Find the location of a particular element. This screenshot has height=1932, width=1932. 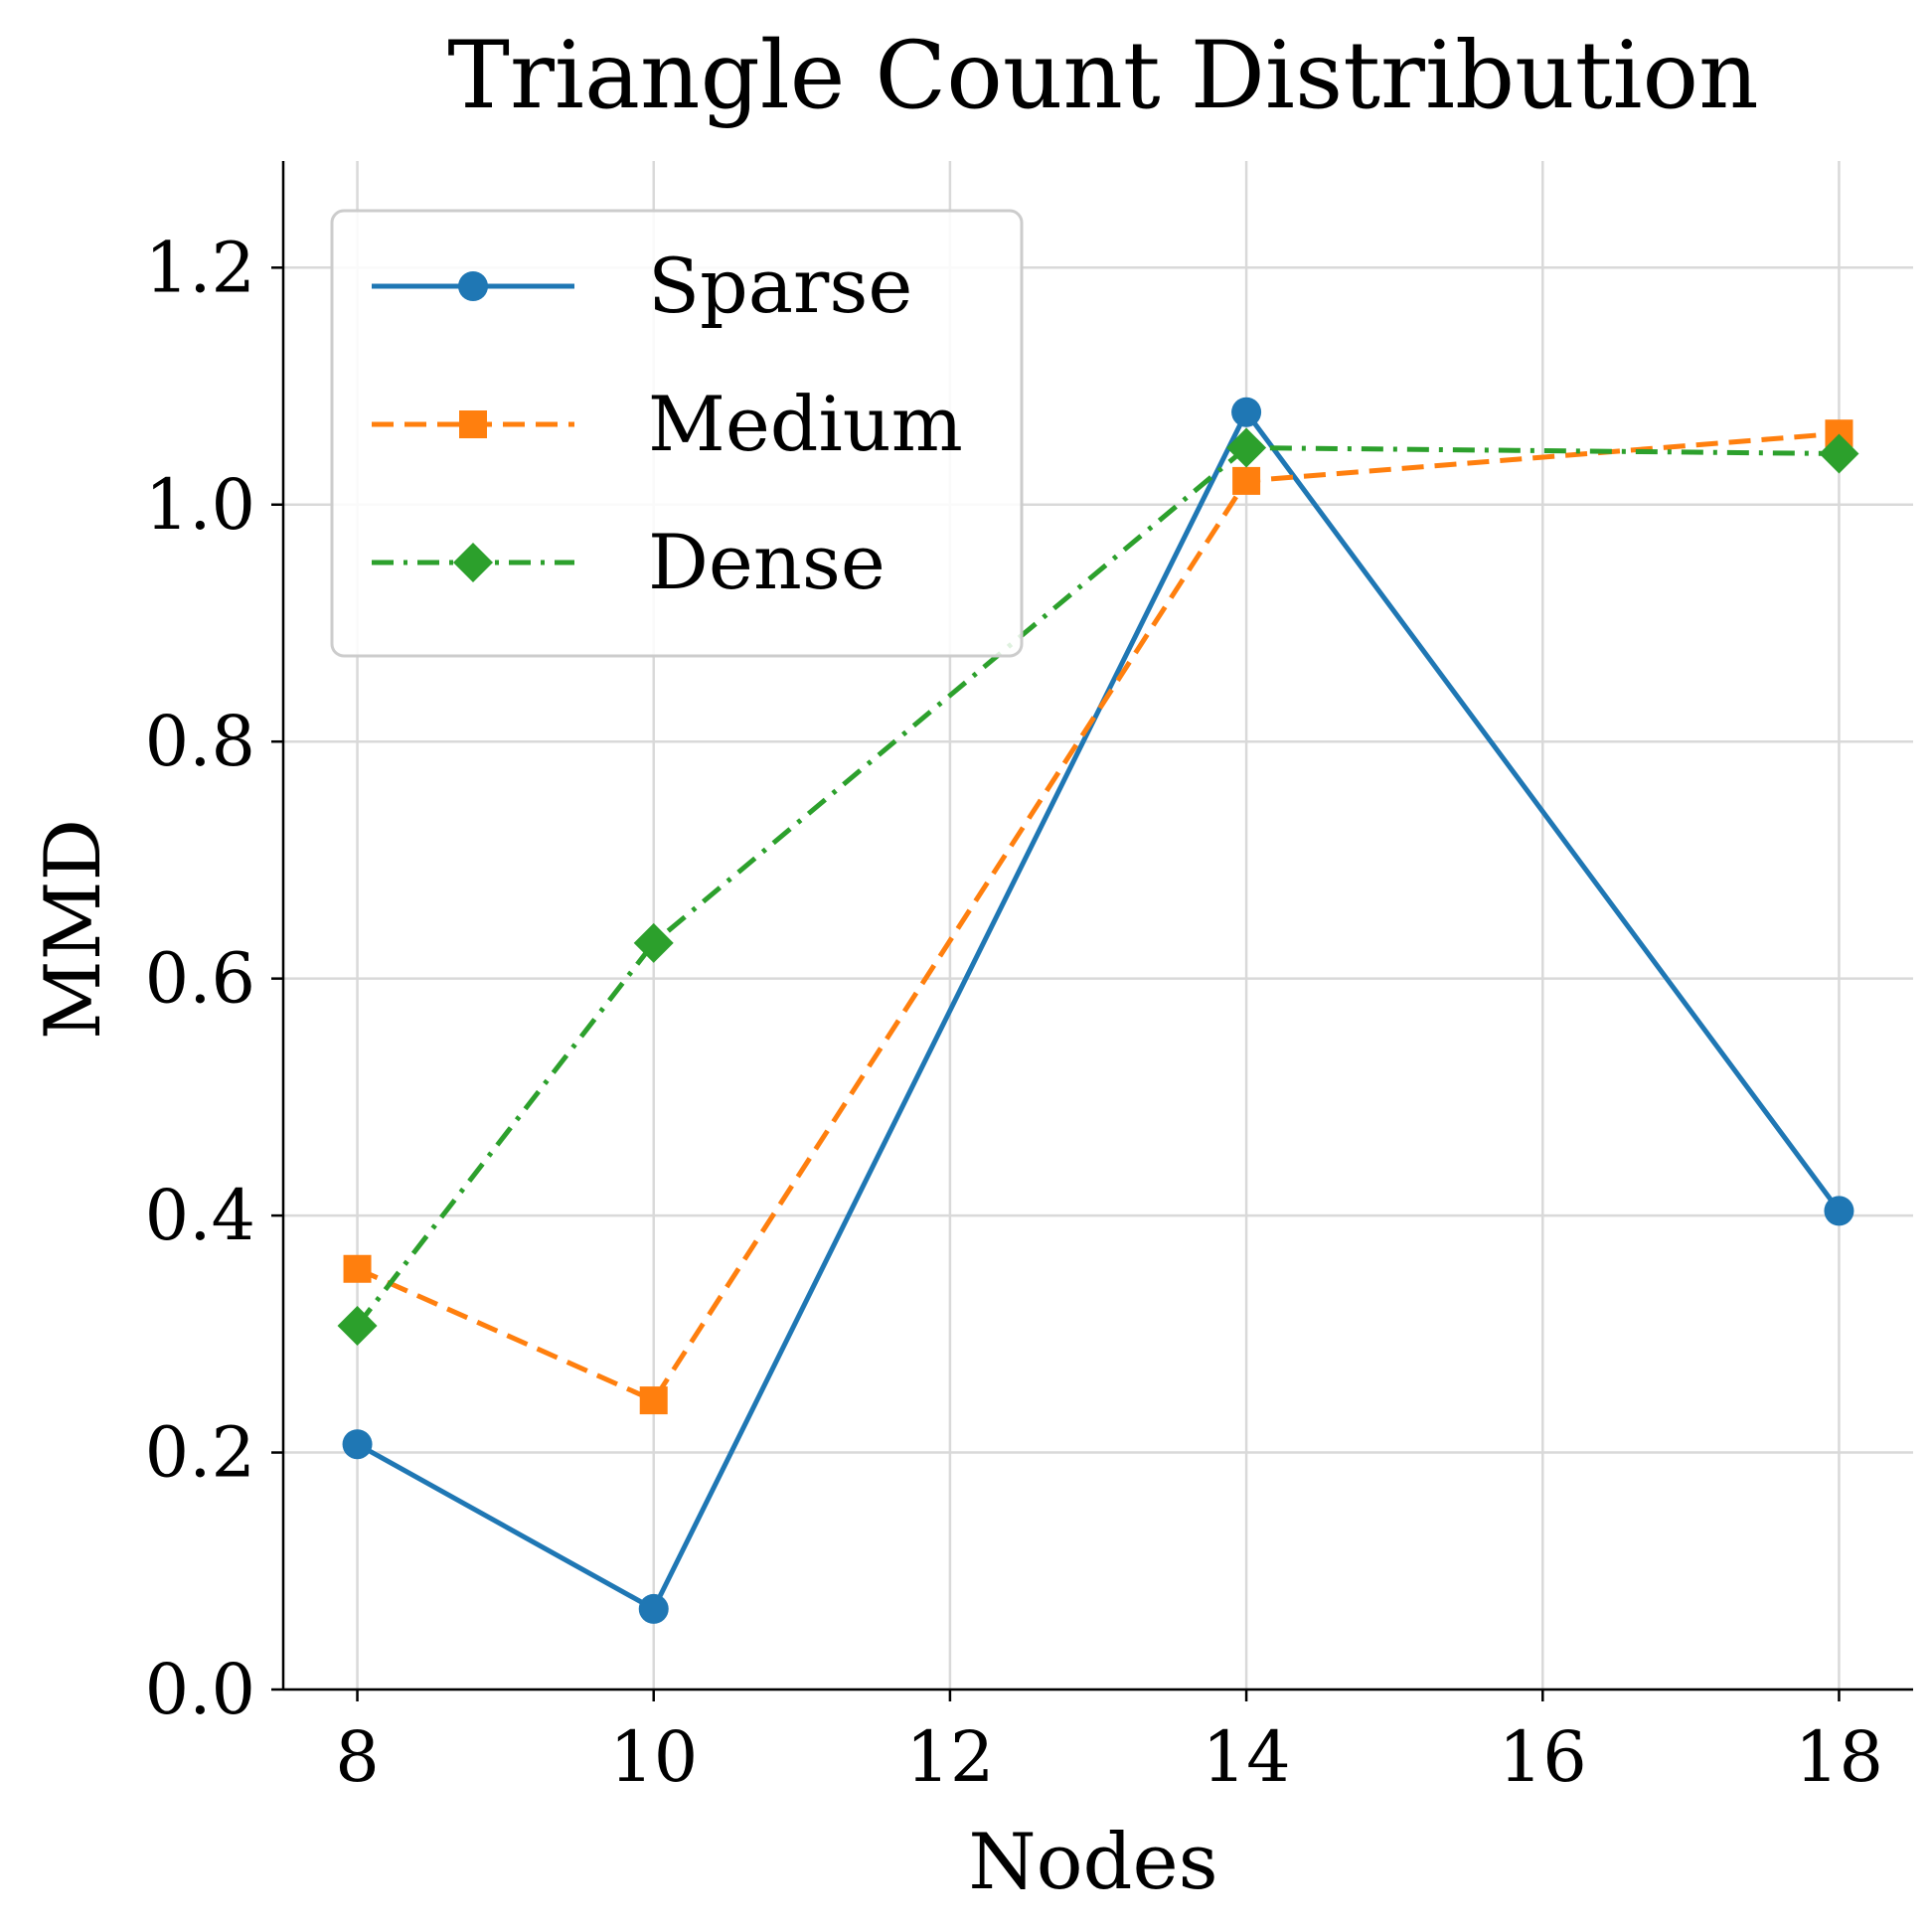

x-tick-label: 16 is located at coordinates (1543, 1757).